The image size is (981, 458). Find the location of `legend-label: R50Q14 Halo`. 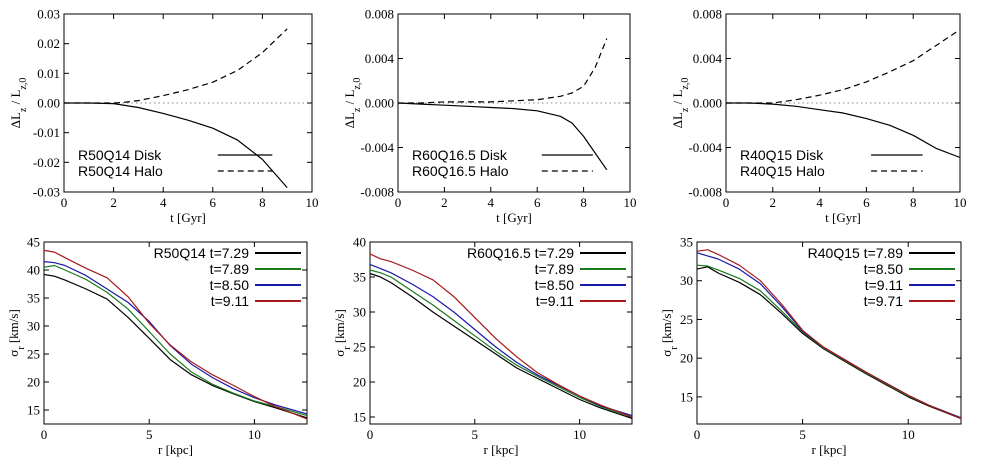

legend-label: R50Q14 Halo is located at coordinates (120, 171).